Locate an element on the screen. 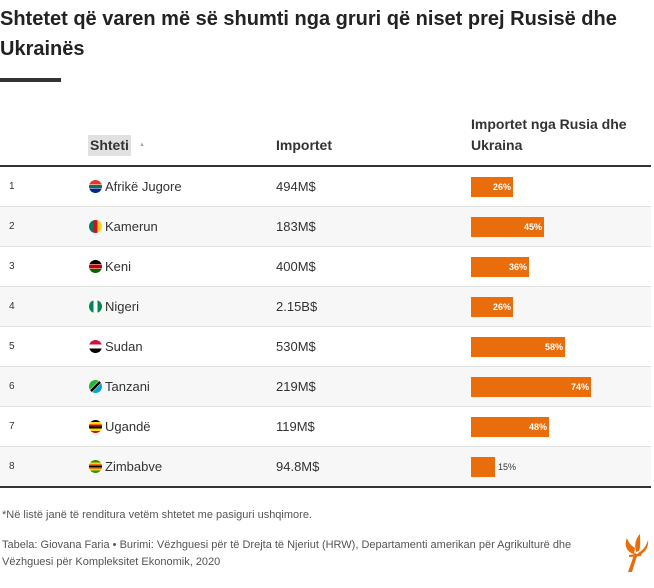 The height and width of the screenshot is (588, 654). row-share-bar: 74% is located at coordinates (558, 387).